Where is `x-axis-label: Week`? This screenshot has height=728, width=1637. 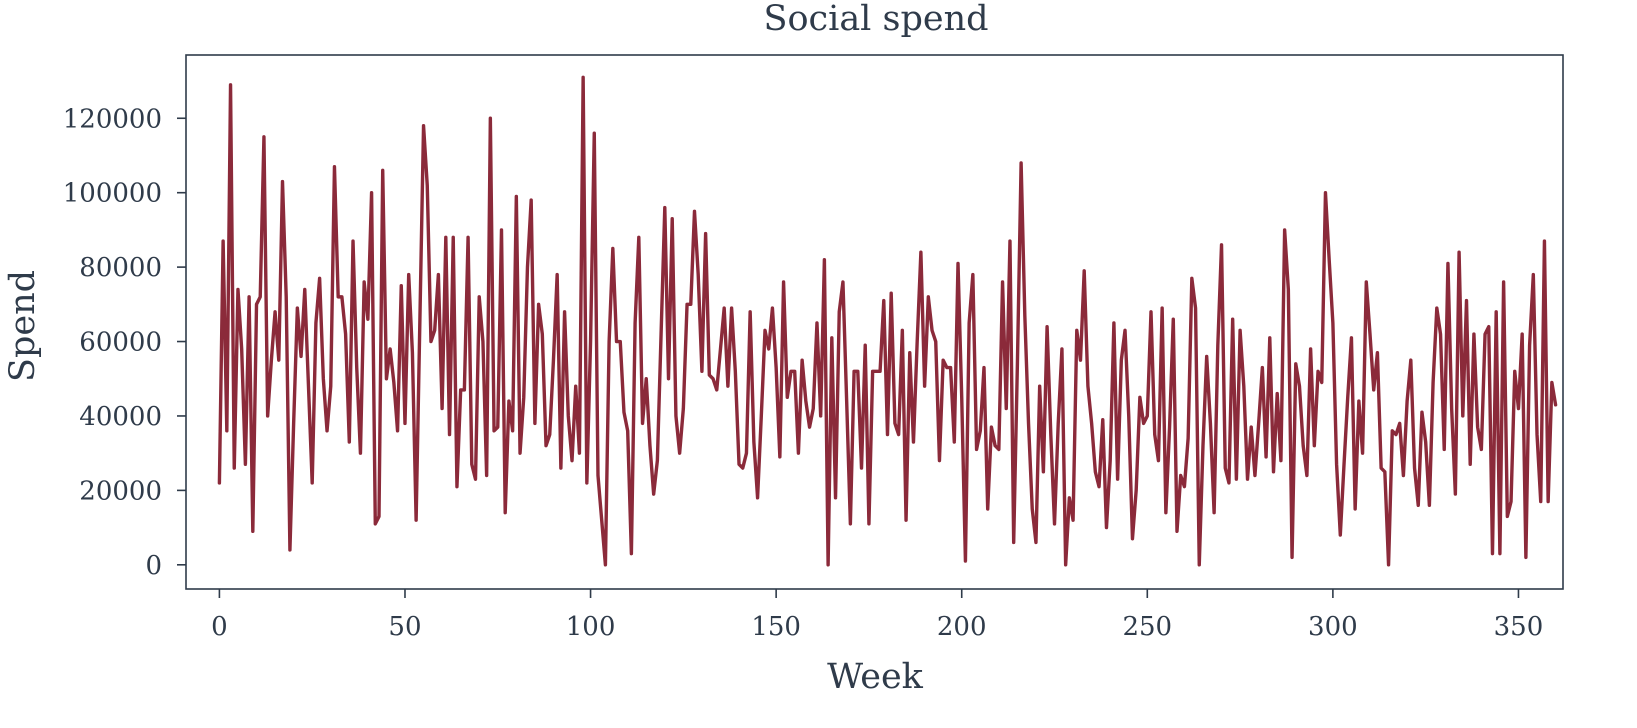
x-axis-label: Week is located at coordinates (875, 677).